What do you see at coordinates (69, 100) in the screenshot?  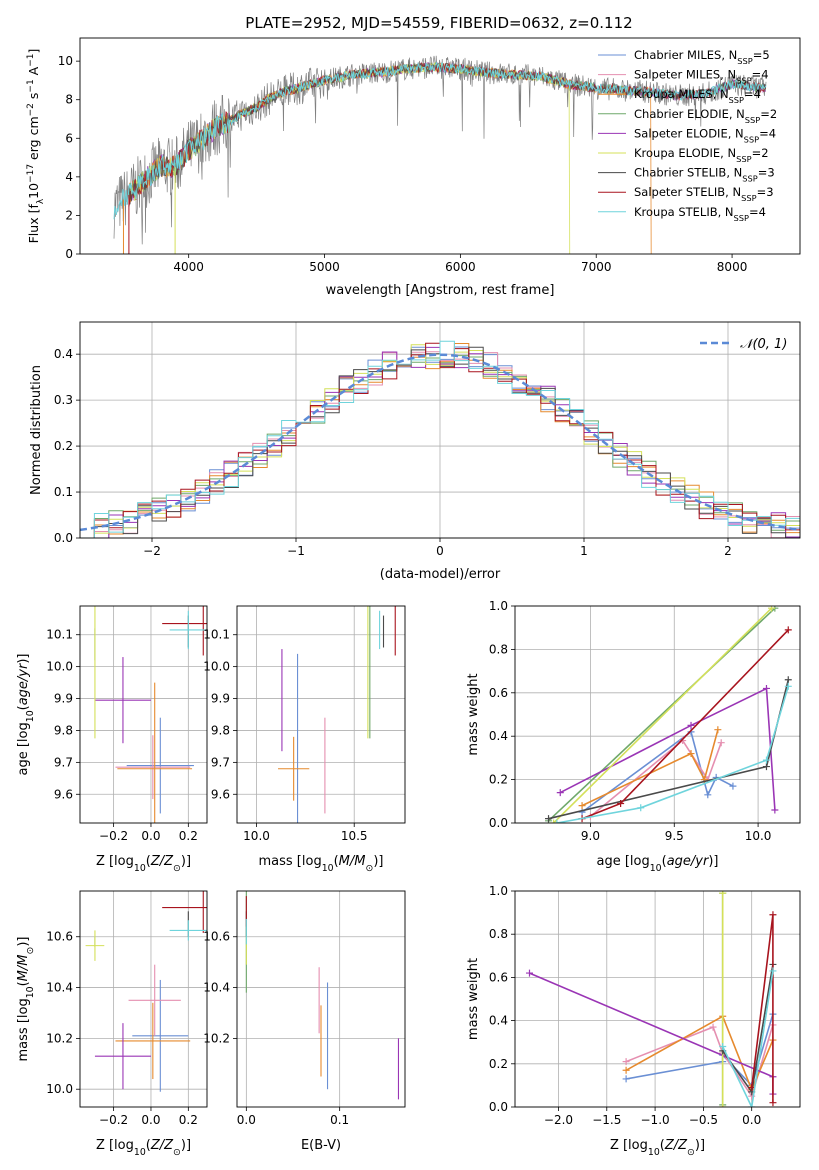 I see `y-tick-label: 8` at bounding box center [69, 100].